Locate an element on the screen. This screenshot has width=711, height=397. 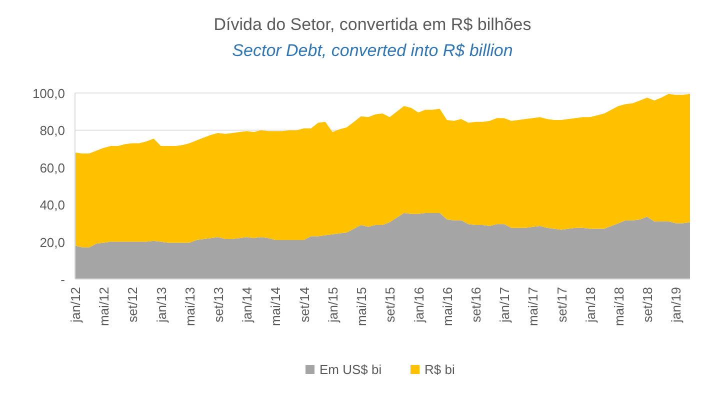
x-tick-label: set/13 is located at coordinates (218, 304).